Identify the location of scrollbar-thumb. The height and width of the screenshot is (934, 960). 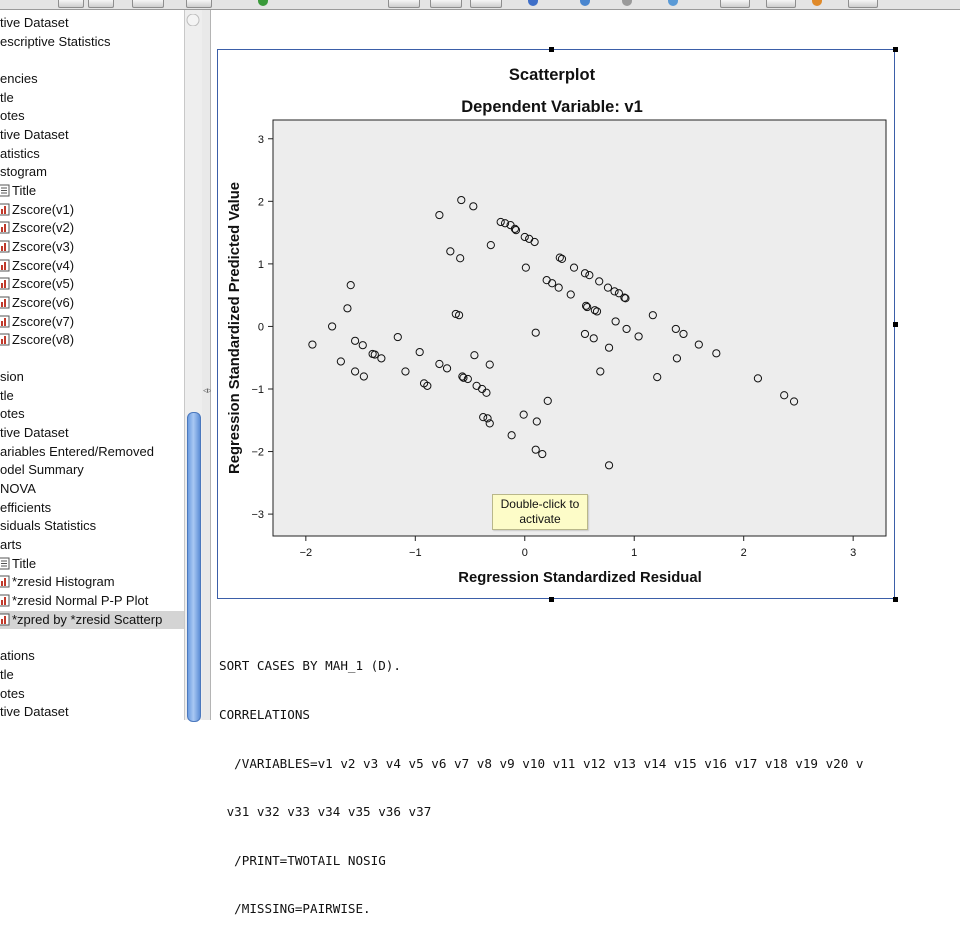
(194, 567).